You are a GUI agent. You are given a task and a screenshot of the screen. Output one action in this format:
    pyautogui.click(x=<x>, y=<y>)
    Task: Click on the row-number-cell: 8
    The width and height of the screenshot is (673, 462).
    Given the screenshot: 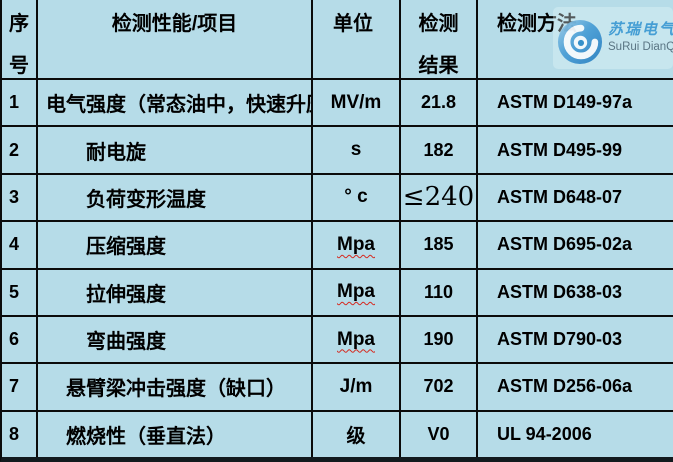 What is the action you would take?
    pyautogui.click(x=20, y=434)
    